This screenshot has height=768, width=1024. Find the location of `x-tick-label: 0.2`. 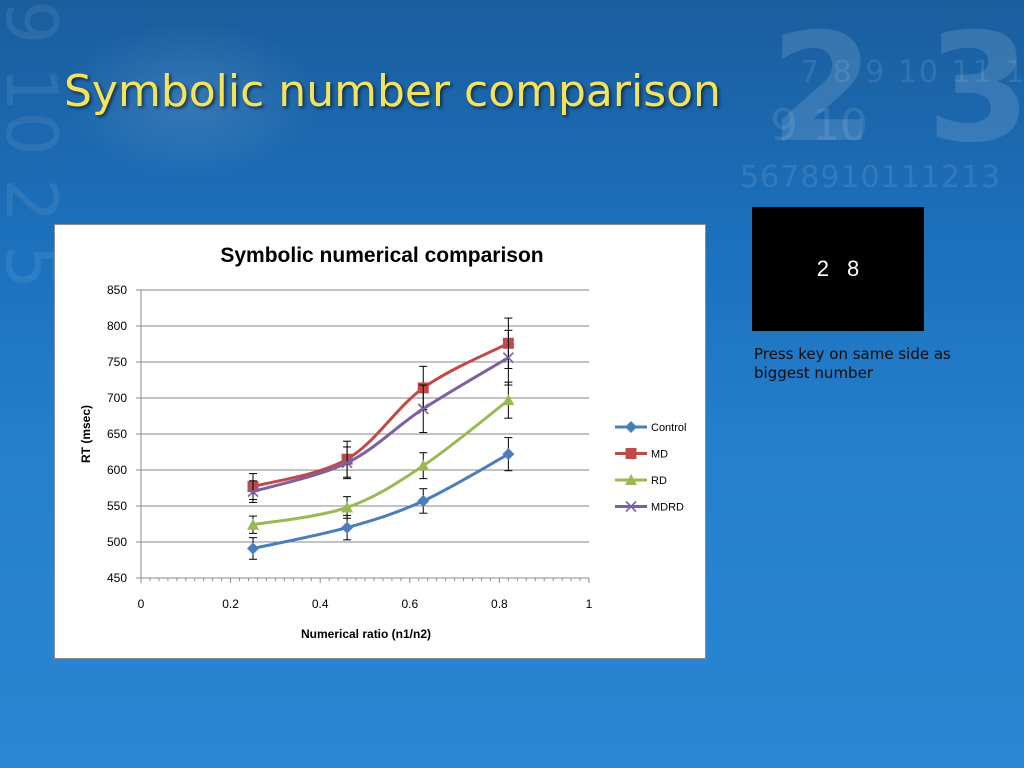

x-tick-label: 0.2 is located at coordinates (230, 604).